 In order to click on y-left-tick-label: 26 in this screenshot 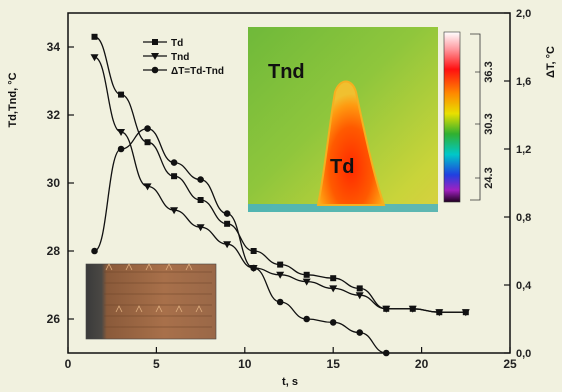, I will do `click(54, 319)`.